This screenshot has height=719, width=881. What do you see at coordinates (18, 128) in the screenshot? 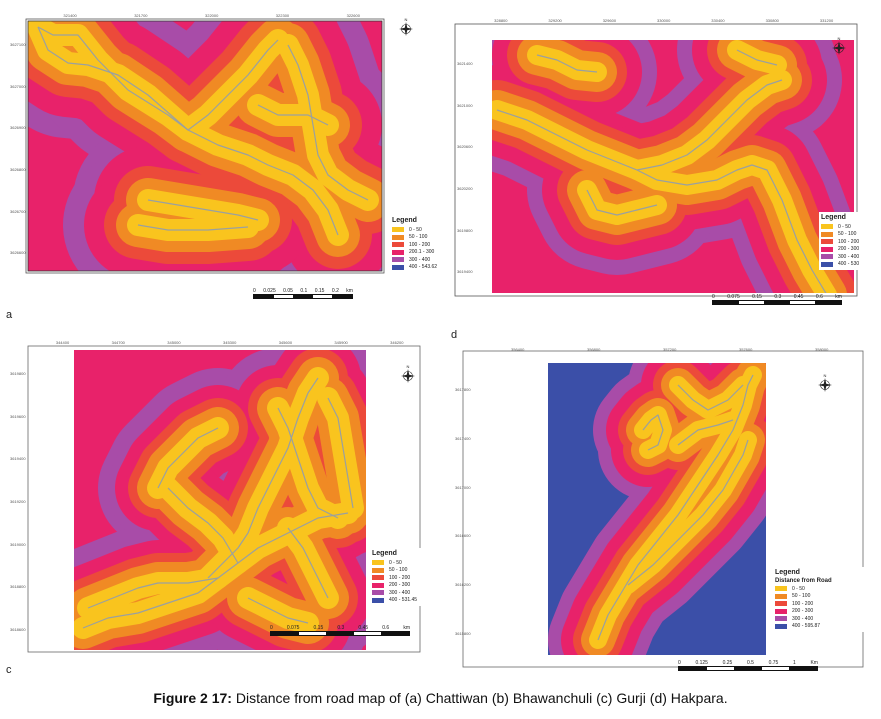
I see `grid-coordinate-label: 3626900` at bounding box center [18, 128].